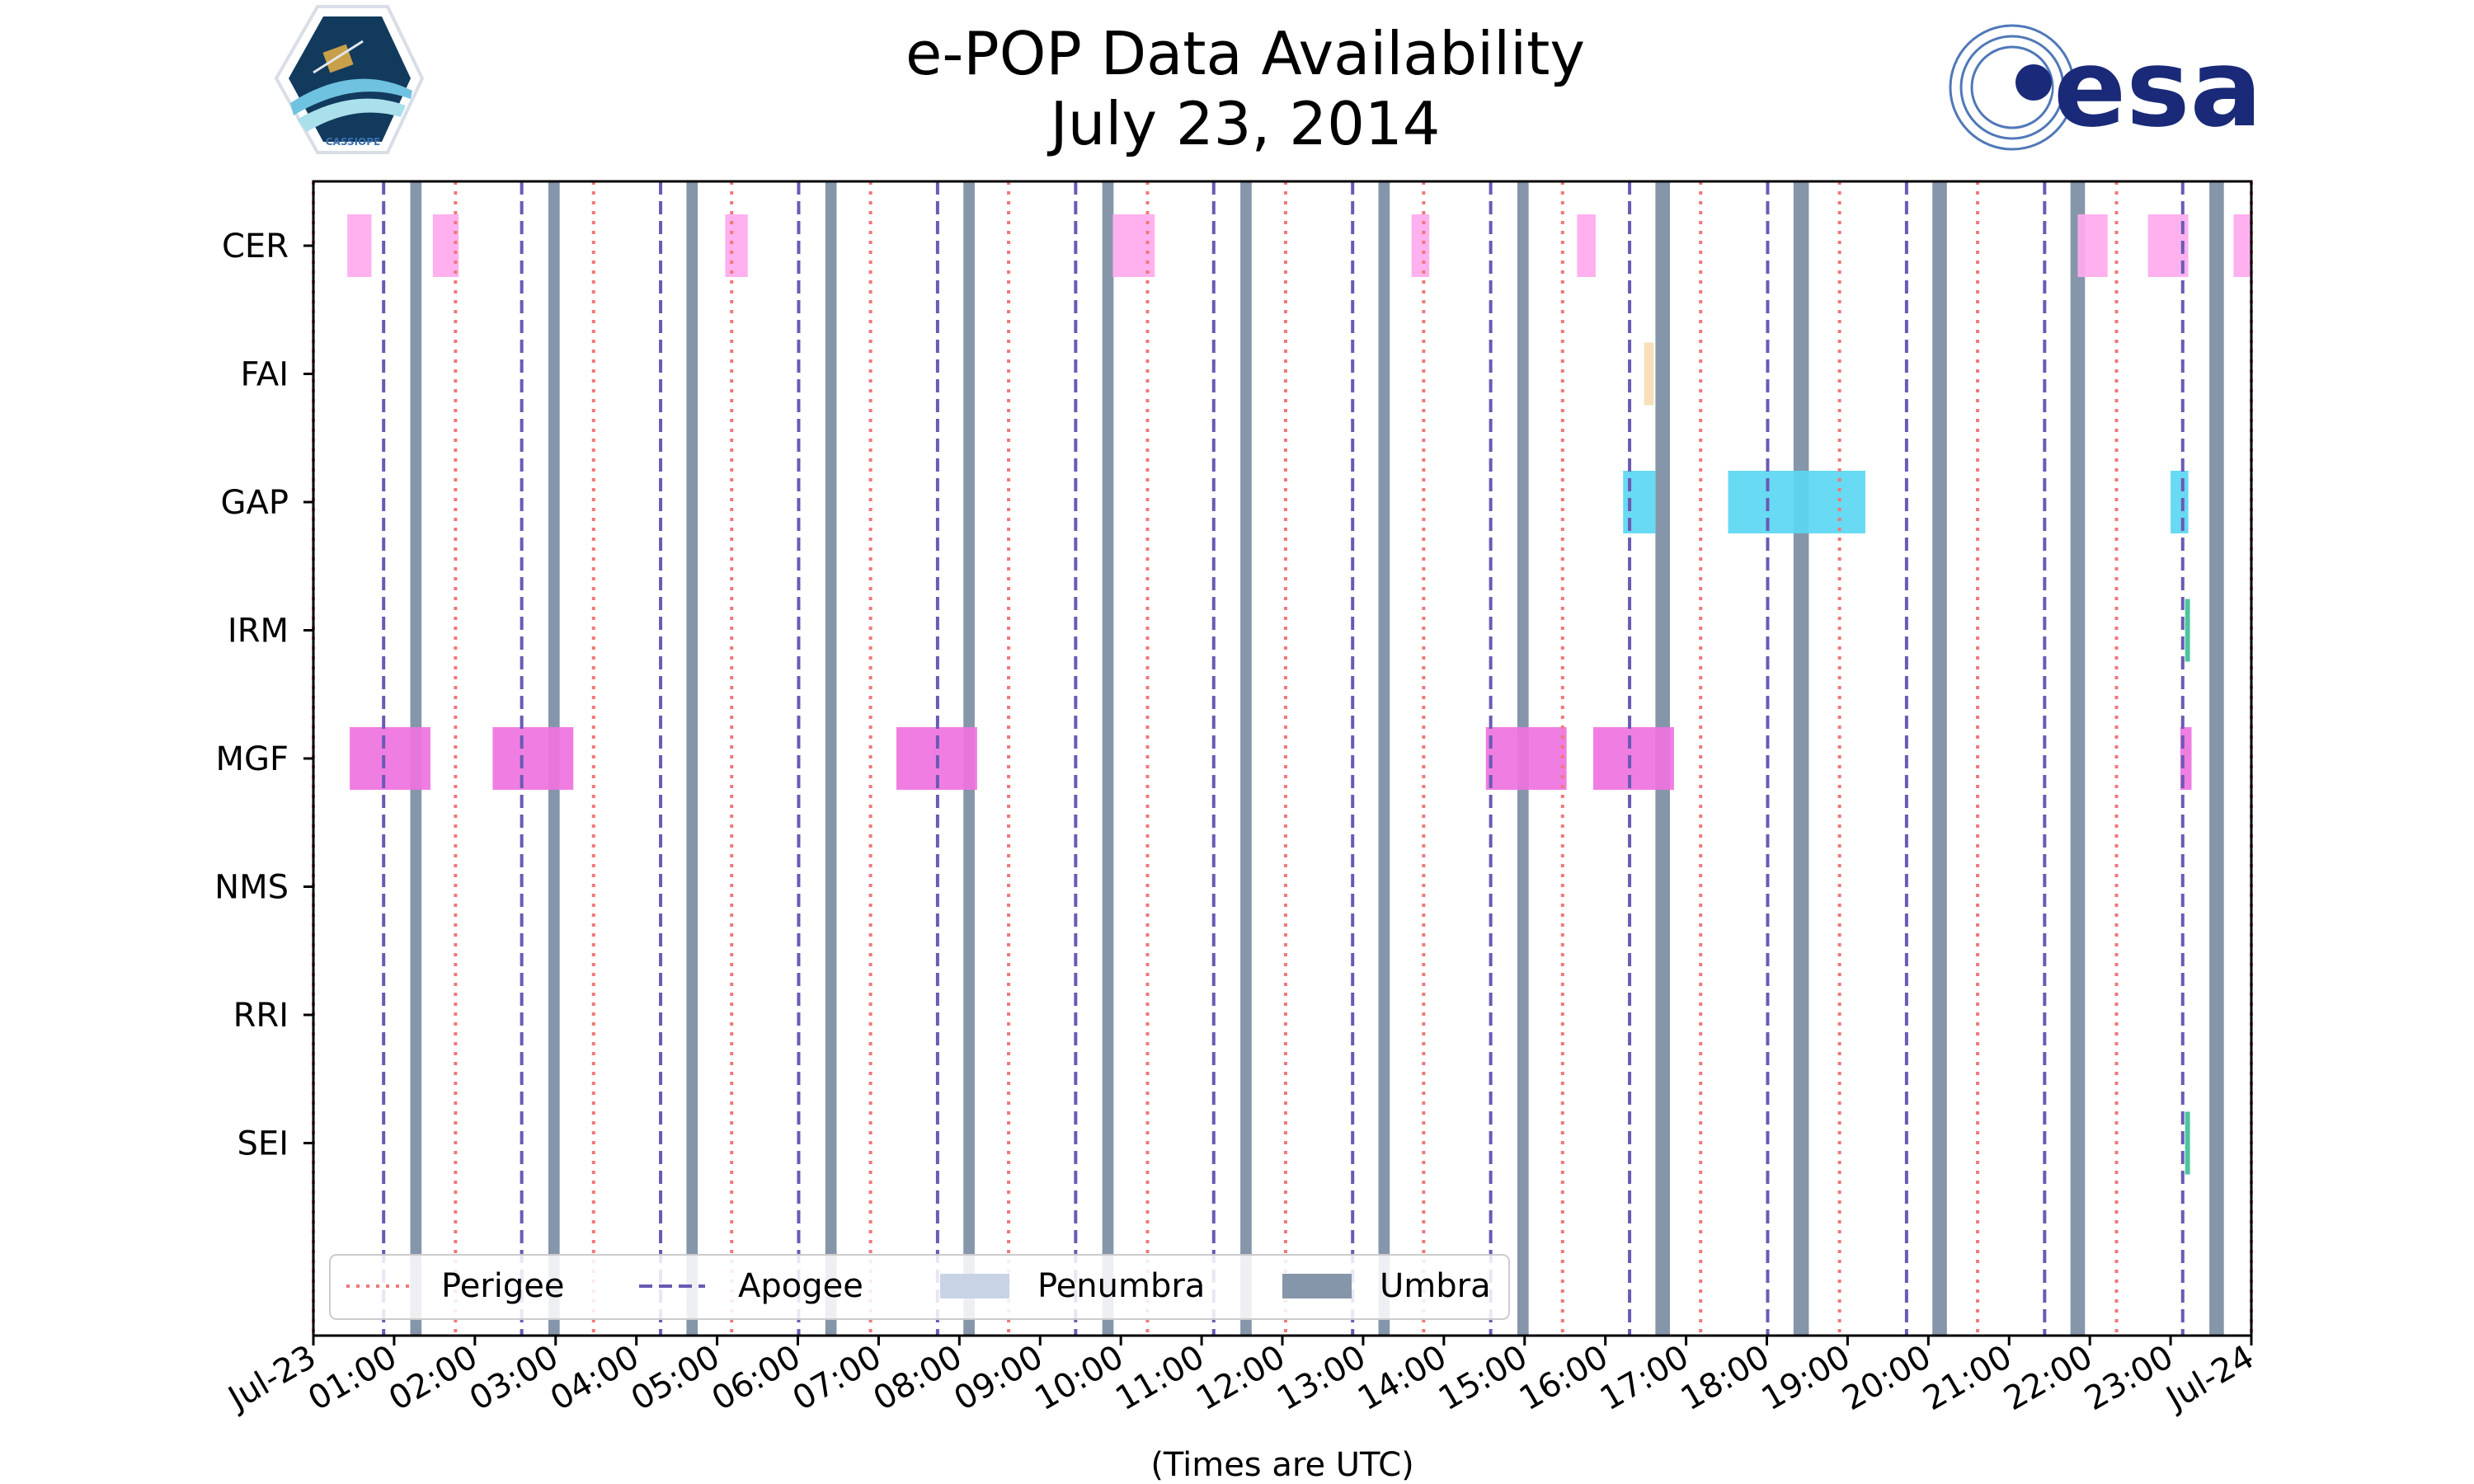  Describe the element at coordinates (998, 1378) in the screenshot. I see `x-tick-label-9: 09:00` at that location.